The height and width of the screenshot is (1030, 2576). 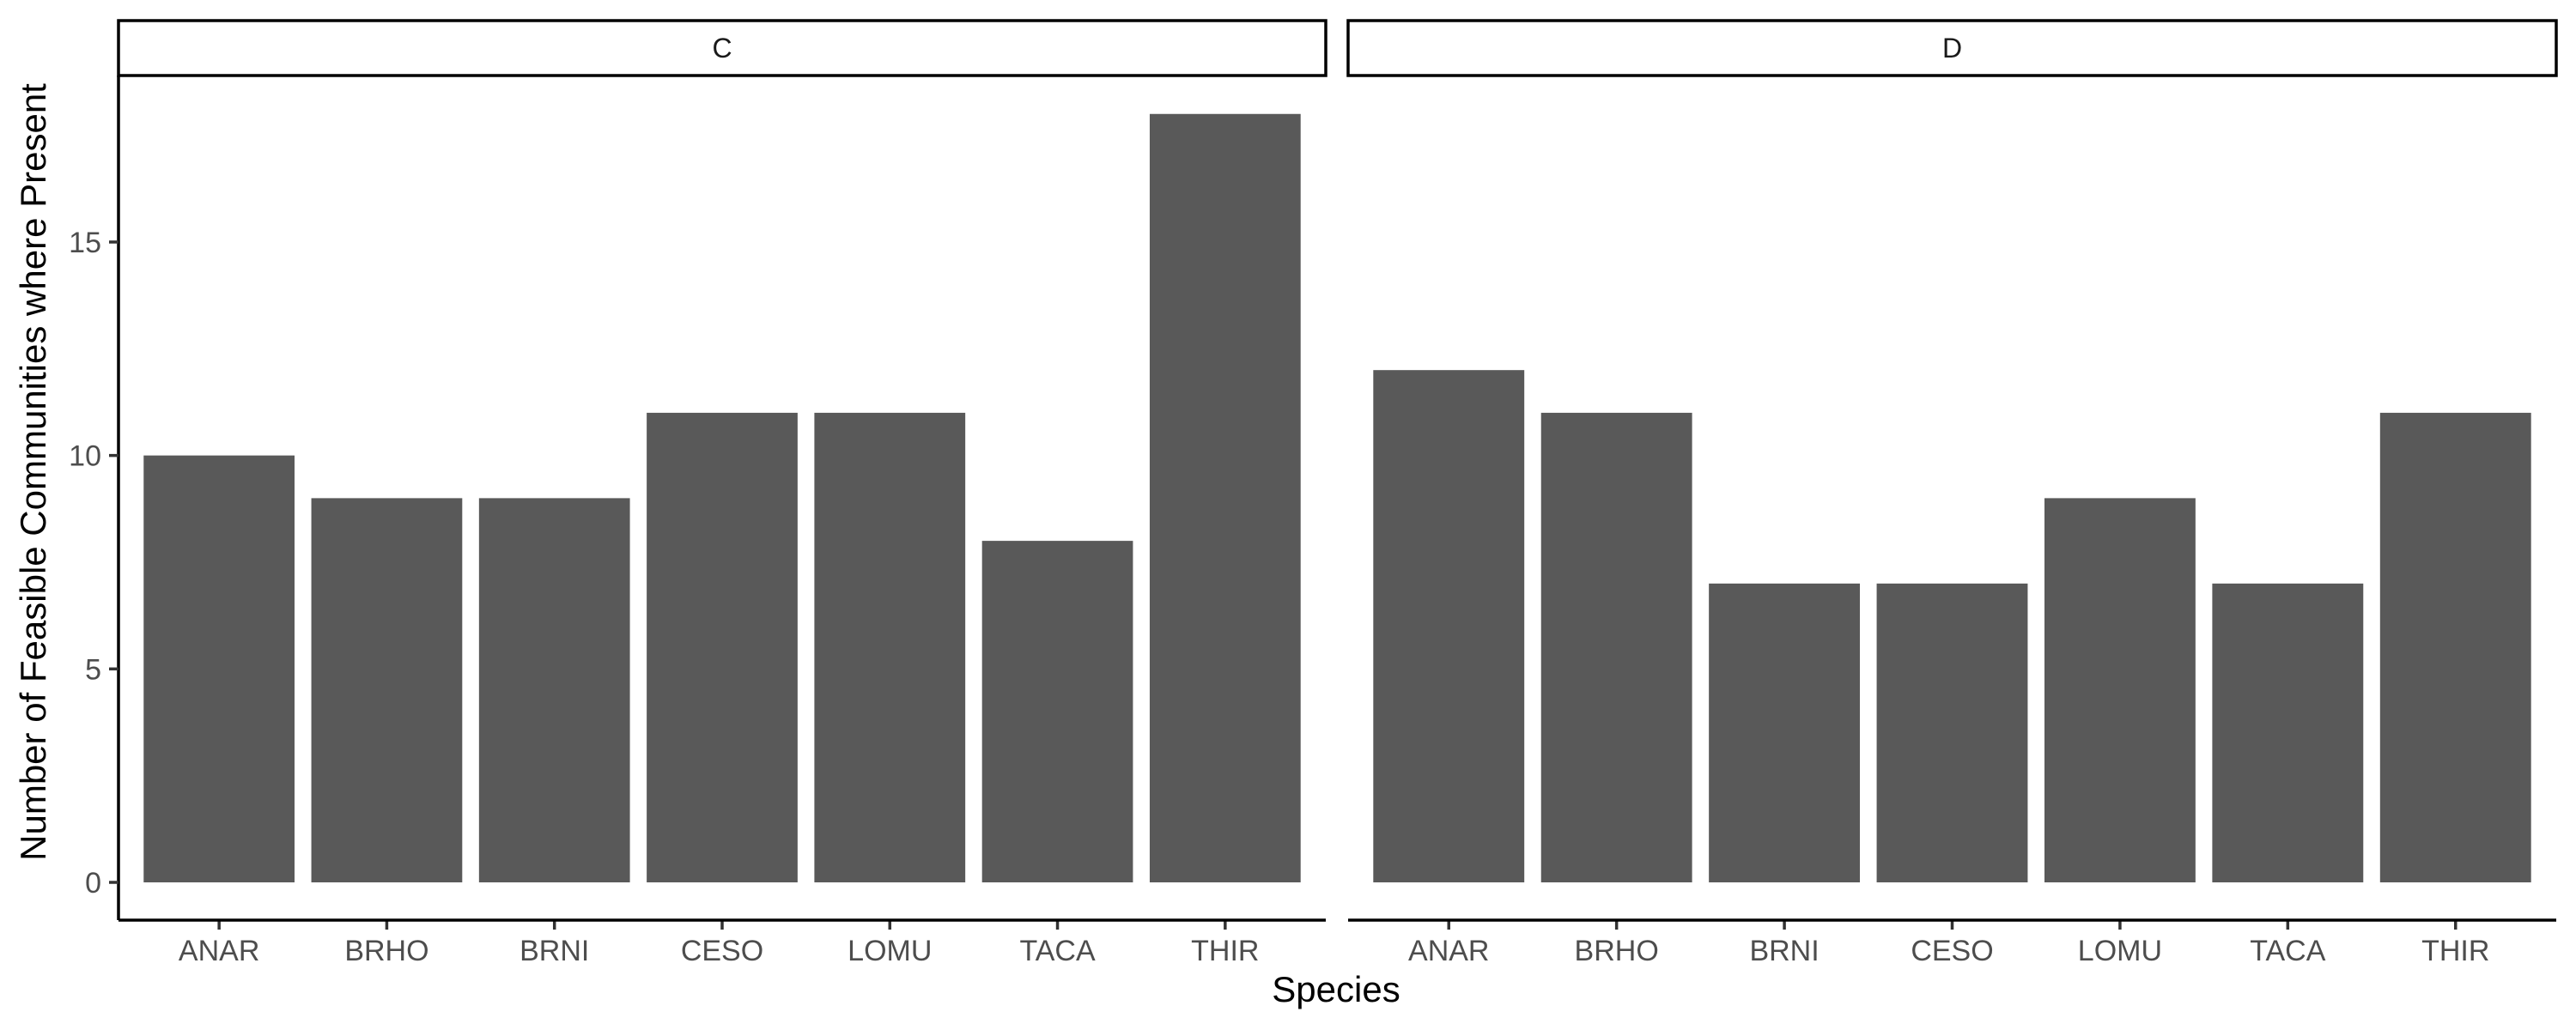 I want to click on y-tick-label: 5, so click(x=93, y=669).